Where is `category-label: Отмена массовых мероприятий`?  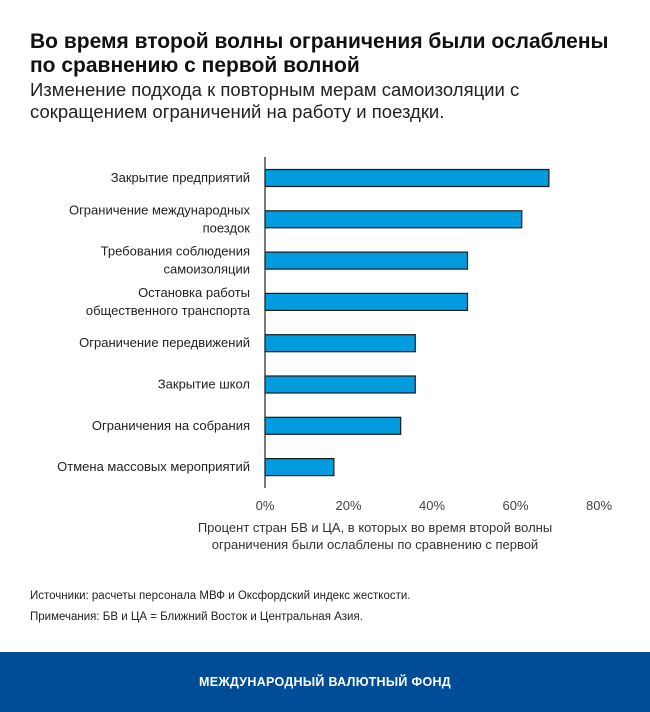 category-label: Отмена массовых мероприятий is located at coordinates (153, 466).